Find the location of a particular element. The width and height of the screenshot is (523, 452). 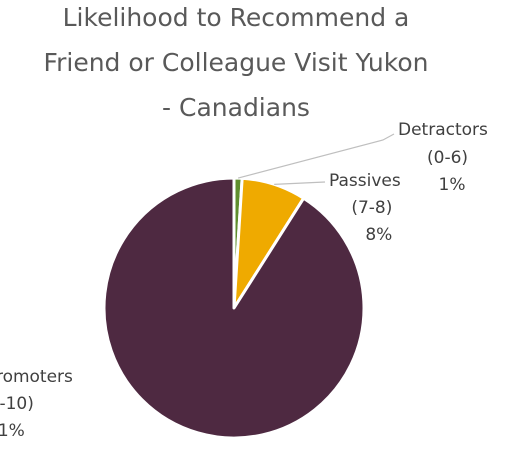

label-detractors-name: Detractors is located at coordinates (443, 130).